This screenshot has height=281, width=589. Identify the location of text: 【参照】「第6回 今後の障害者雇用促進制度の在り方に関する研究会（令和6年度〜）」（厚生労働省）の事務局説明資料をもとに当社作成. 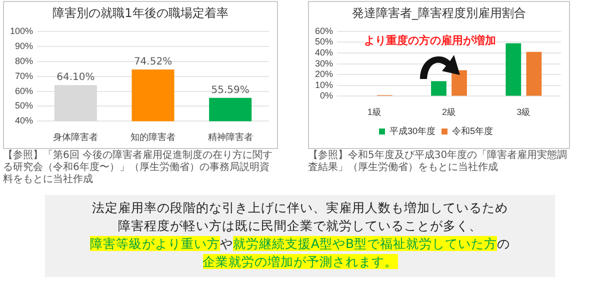
(138, 168).